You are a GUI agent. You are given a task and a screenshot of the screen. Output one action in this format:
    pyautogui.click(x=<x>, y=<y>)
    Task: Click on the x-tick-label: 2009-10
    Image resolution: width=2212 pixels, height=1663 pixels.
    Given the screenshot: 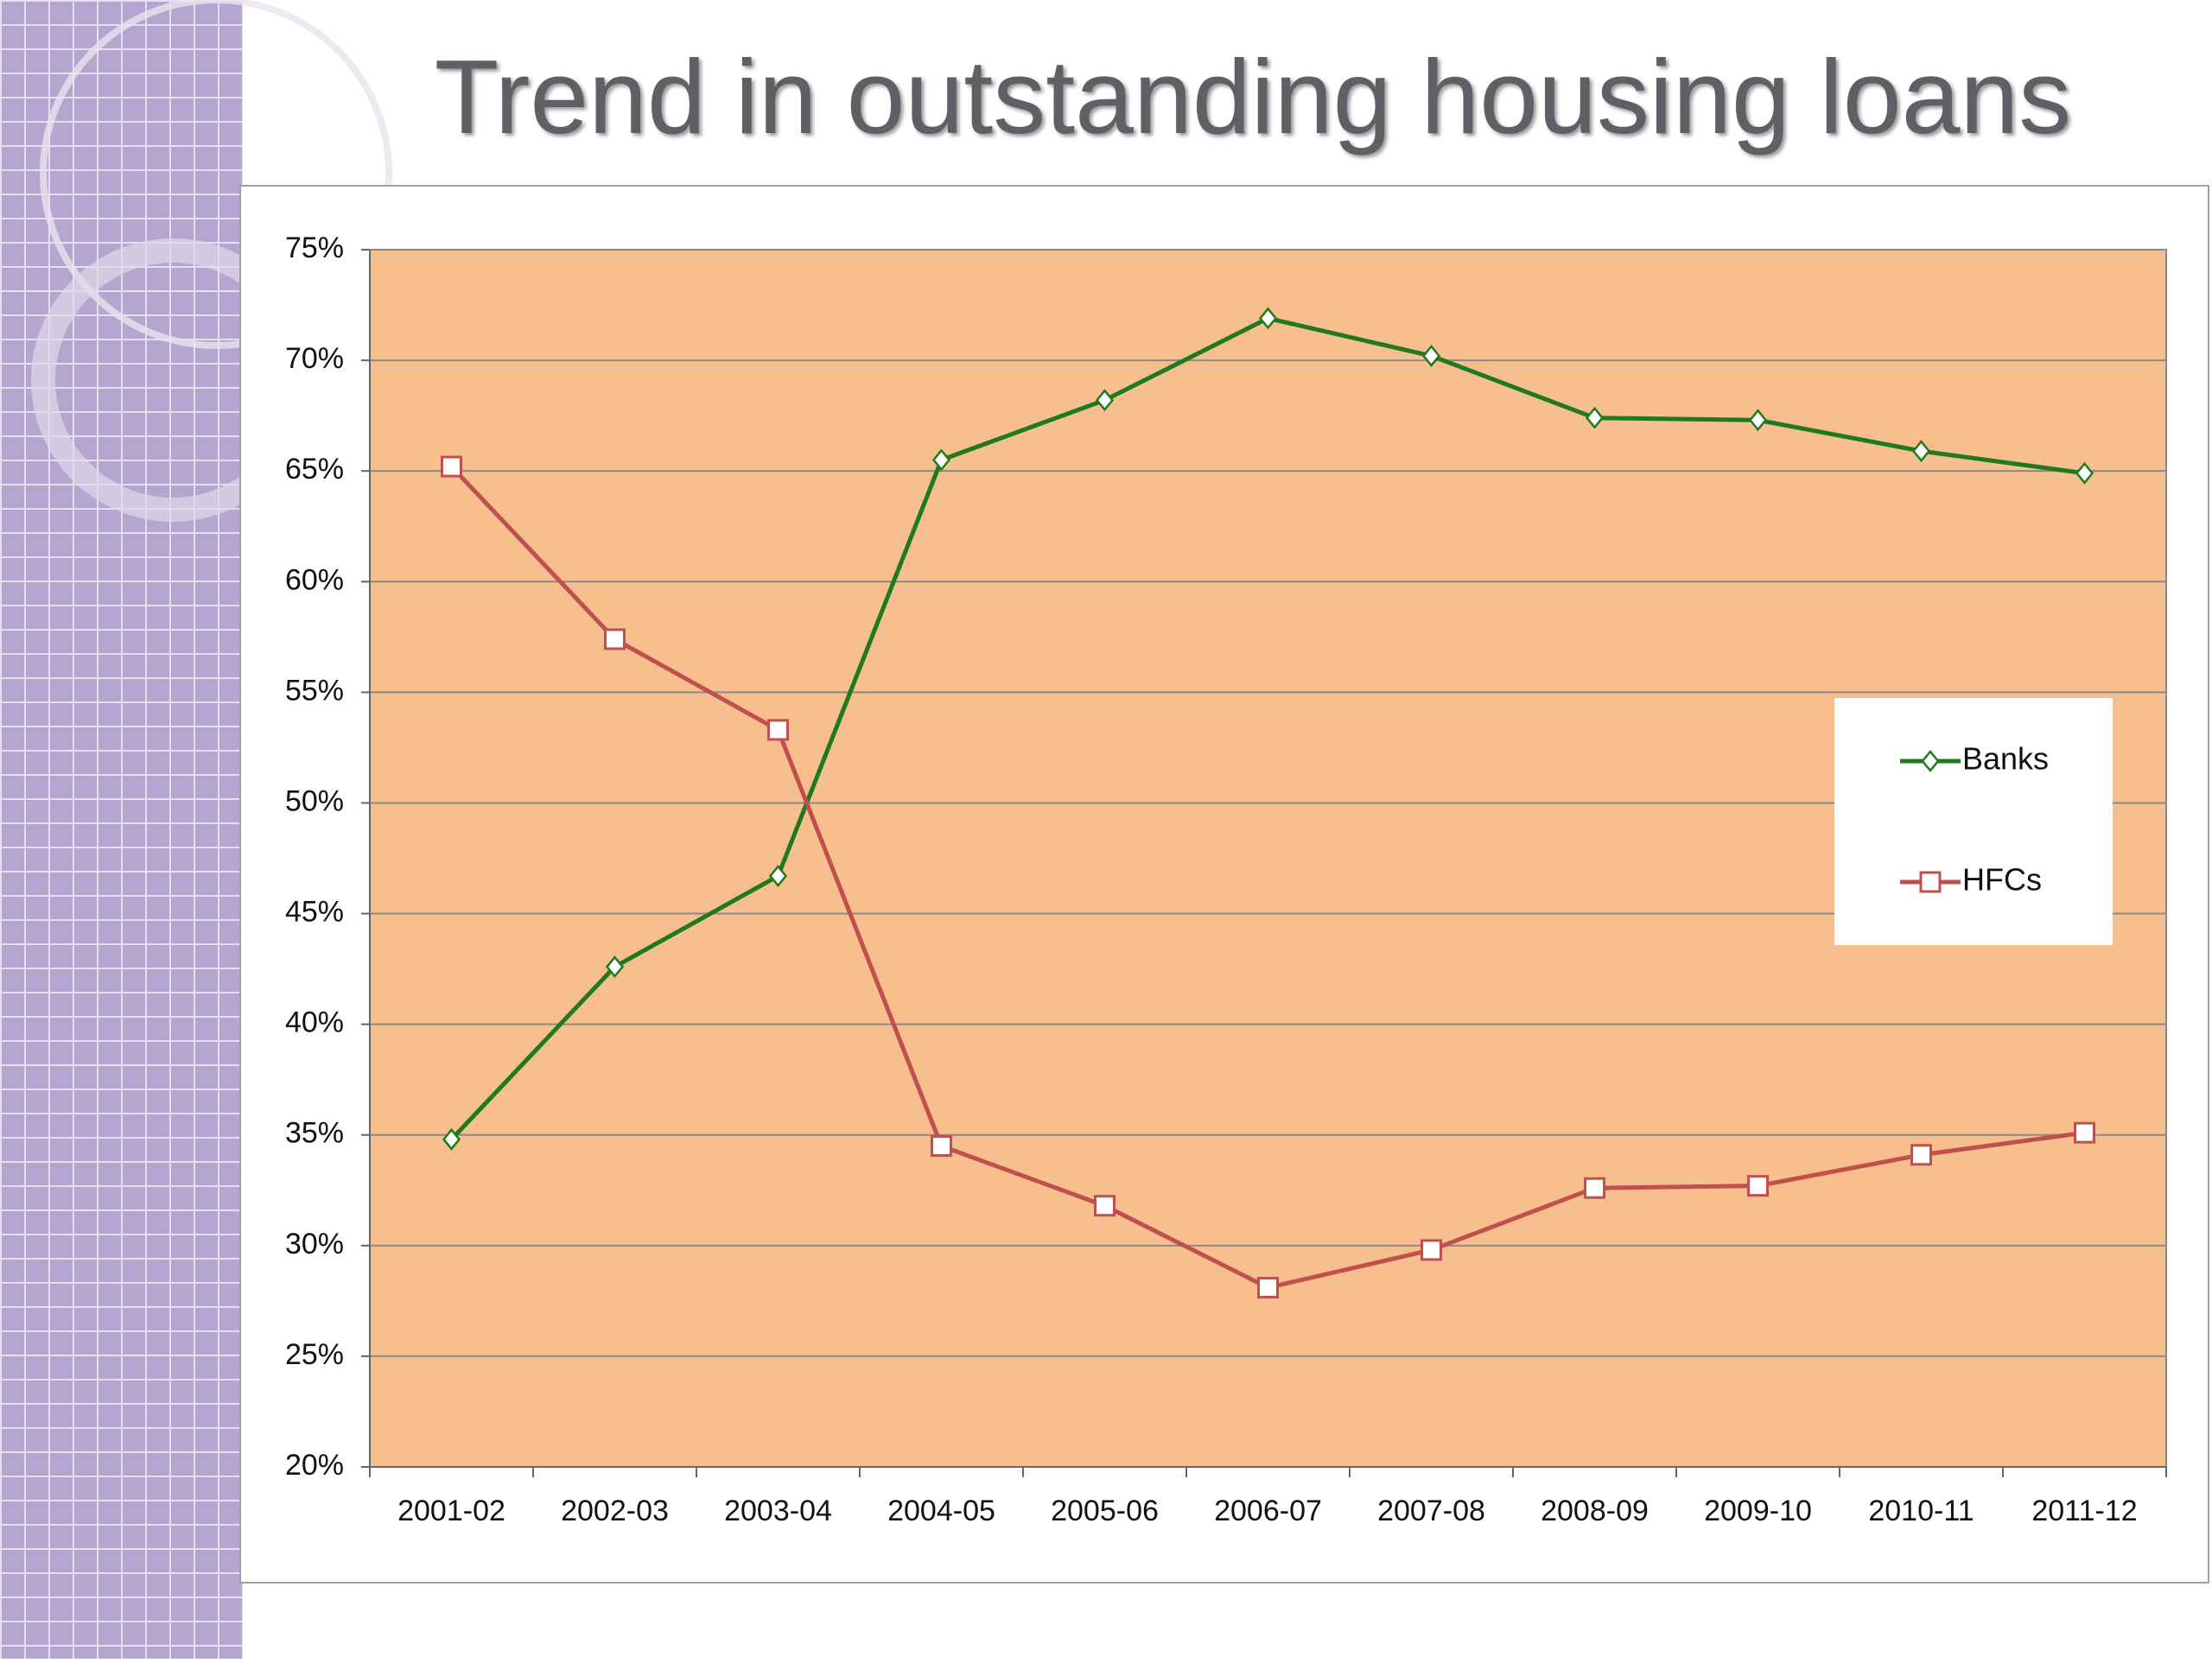 What is the action you would take?
    pyautogui.click(x=1758, y=1511)
    